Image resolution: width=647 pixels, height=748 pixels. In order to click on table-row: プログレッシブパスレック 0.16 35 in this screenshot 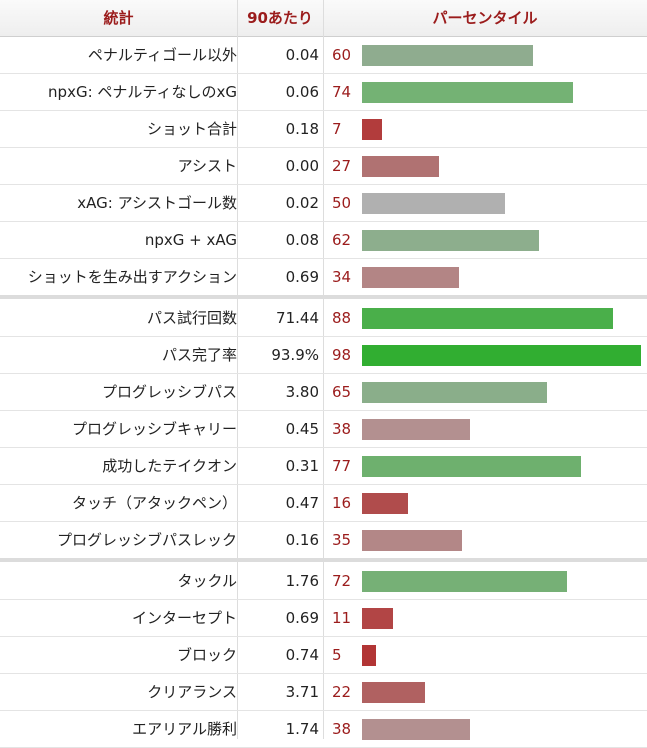, I will do `click(323, 540)`.